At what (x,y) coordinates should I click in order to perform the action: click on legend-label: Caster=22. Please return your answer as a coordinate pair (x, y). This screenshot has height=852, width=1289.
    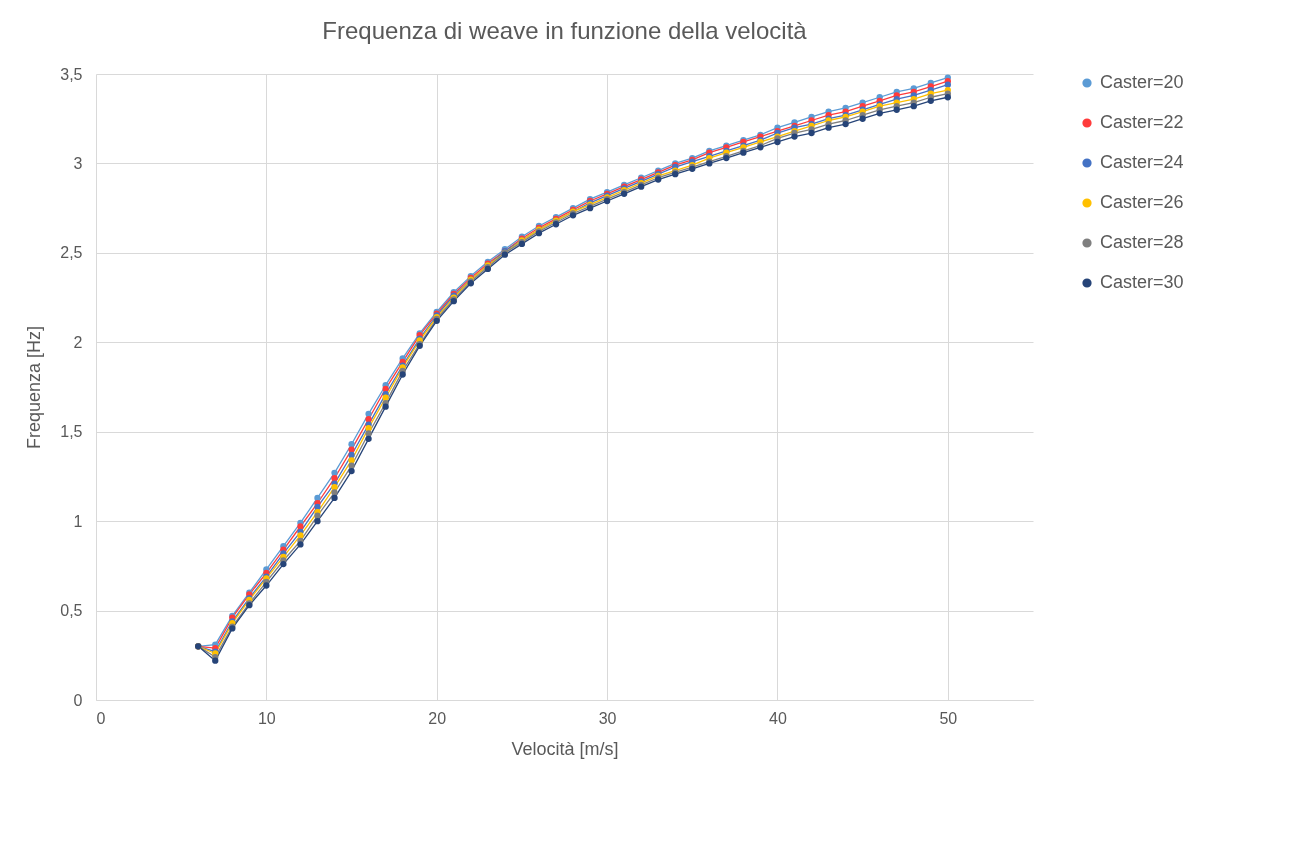
    Looking at the image, I should click on (1142, 122).